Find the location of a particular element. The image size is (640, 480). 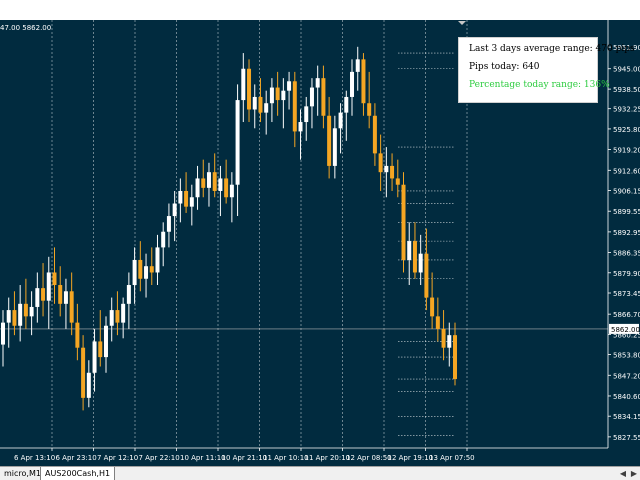

price-tick-label: 5925.80 is located at coordinates (626, 130).